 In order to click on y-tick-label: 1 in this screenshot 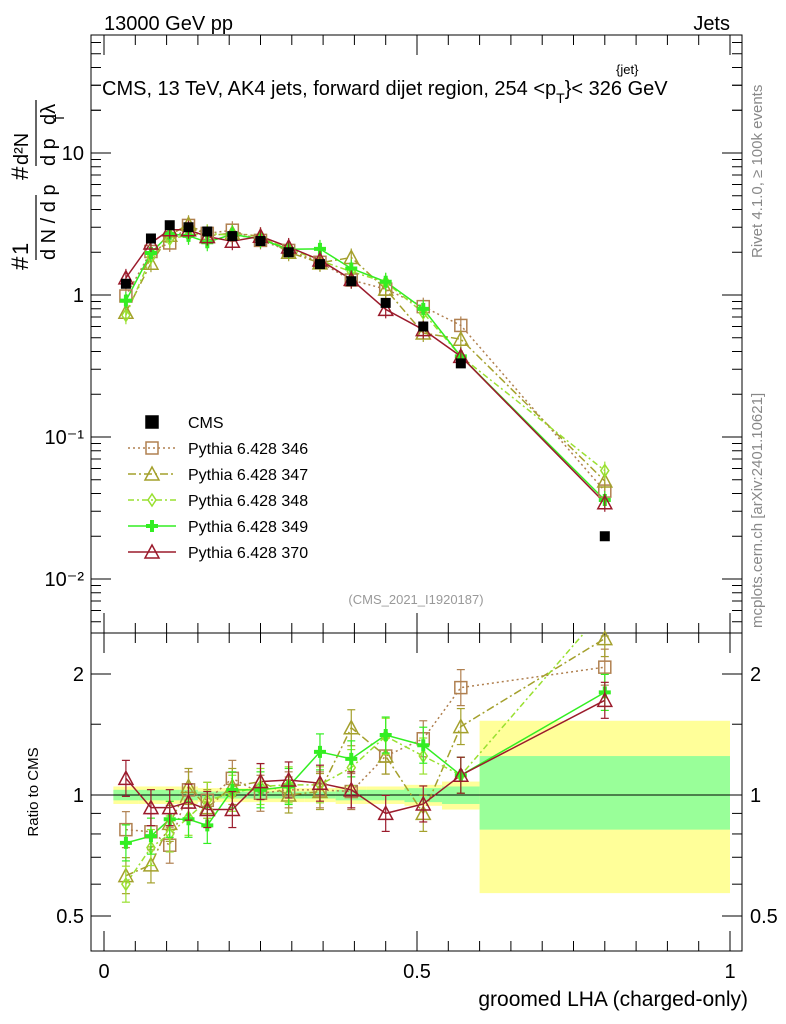, I will do `click(78, 296)`.